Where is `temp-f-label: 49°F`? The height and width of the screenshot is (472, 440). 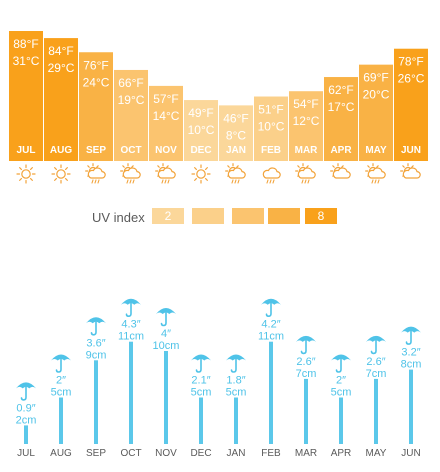
temp-f-label: 49°F is located at coordinates (200, 113).